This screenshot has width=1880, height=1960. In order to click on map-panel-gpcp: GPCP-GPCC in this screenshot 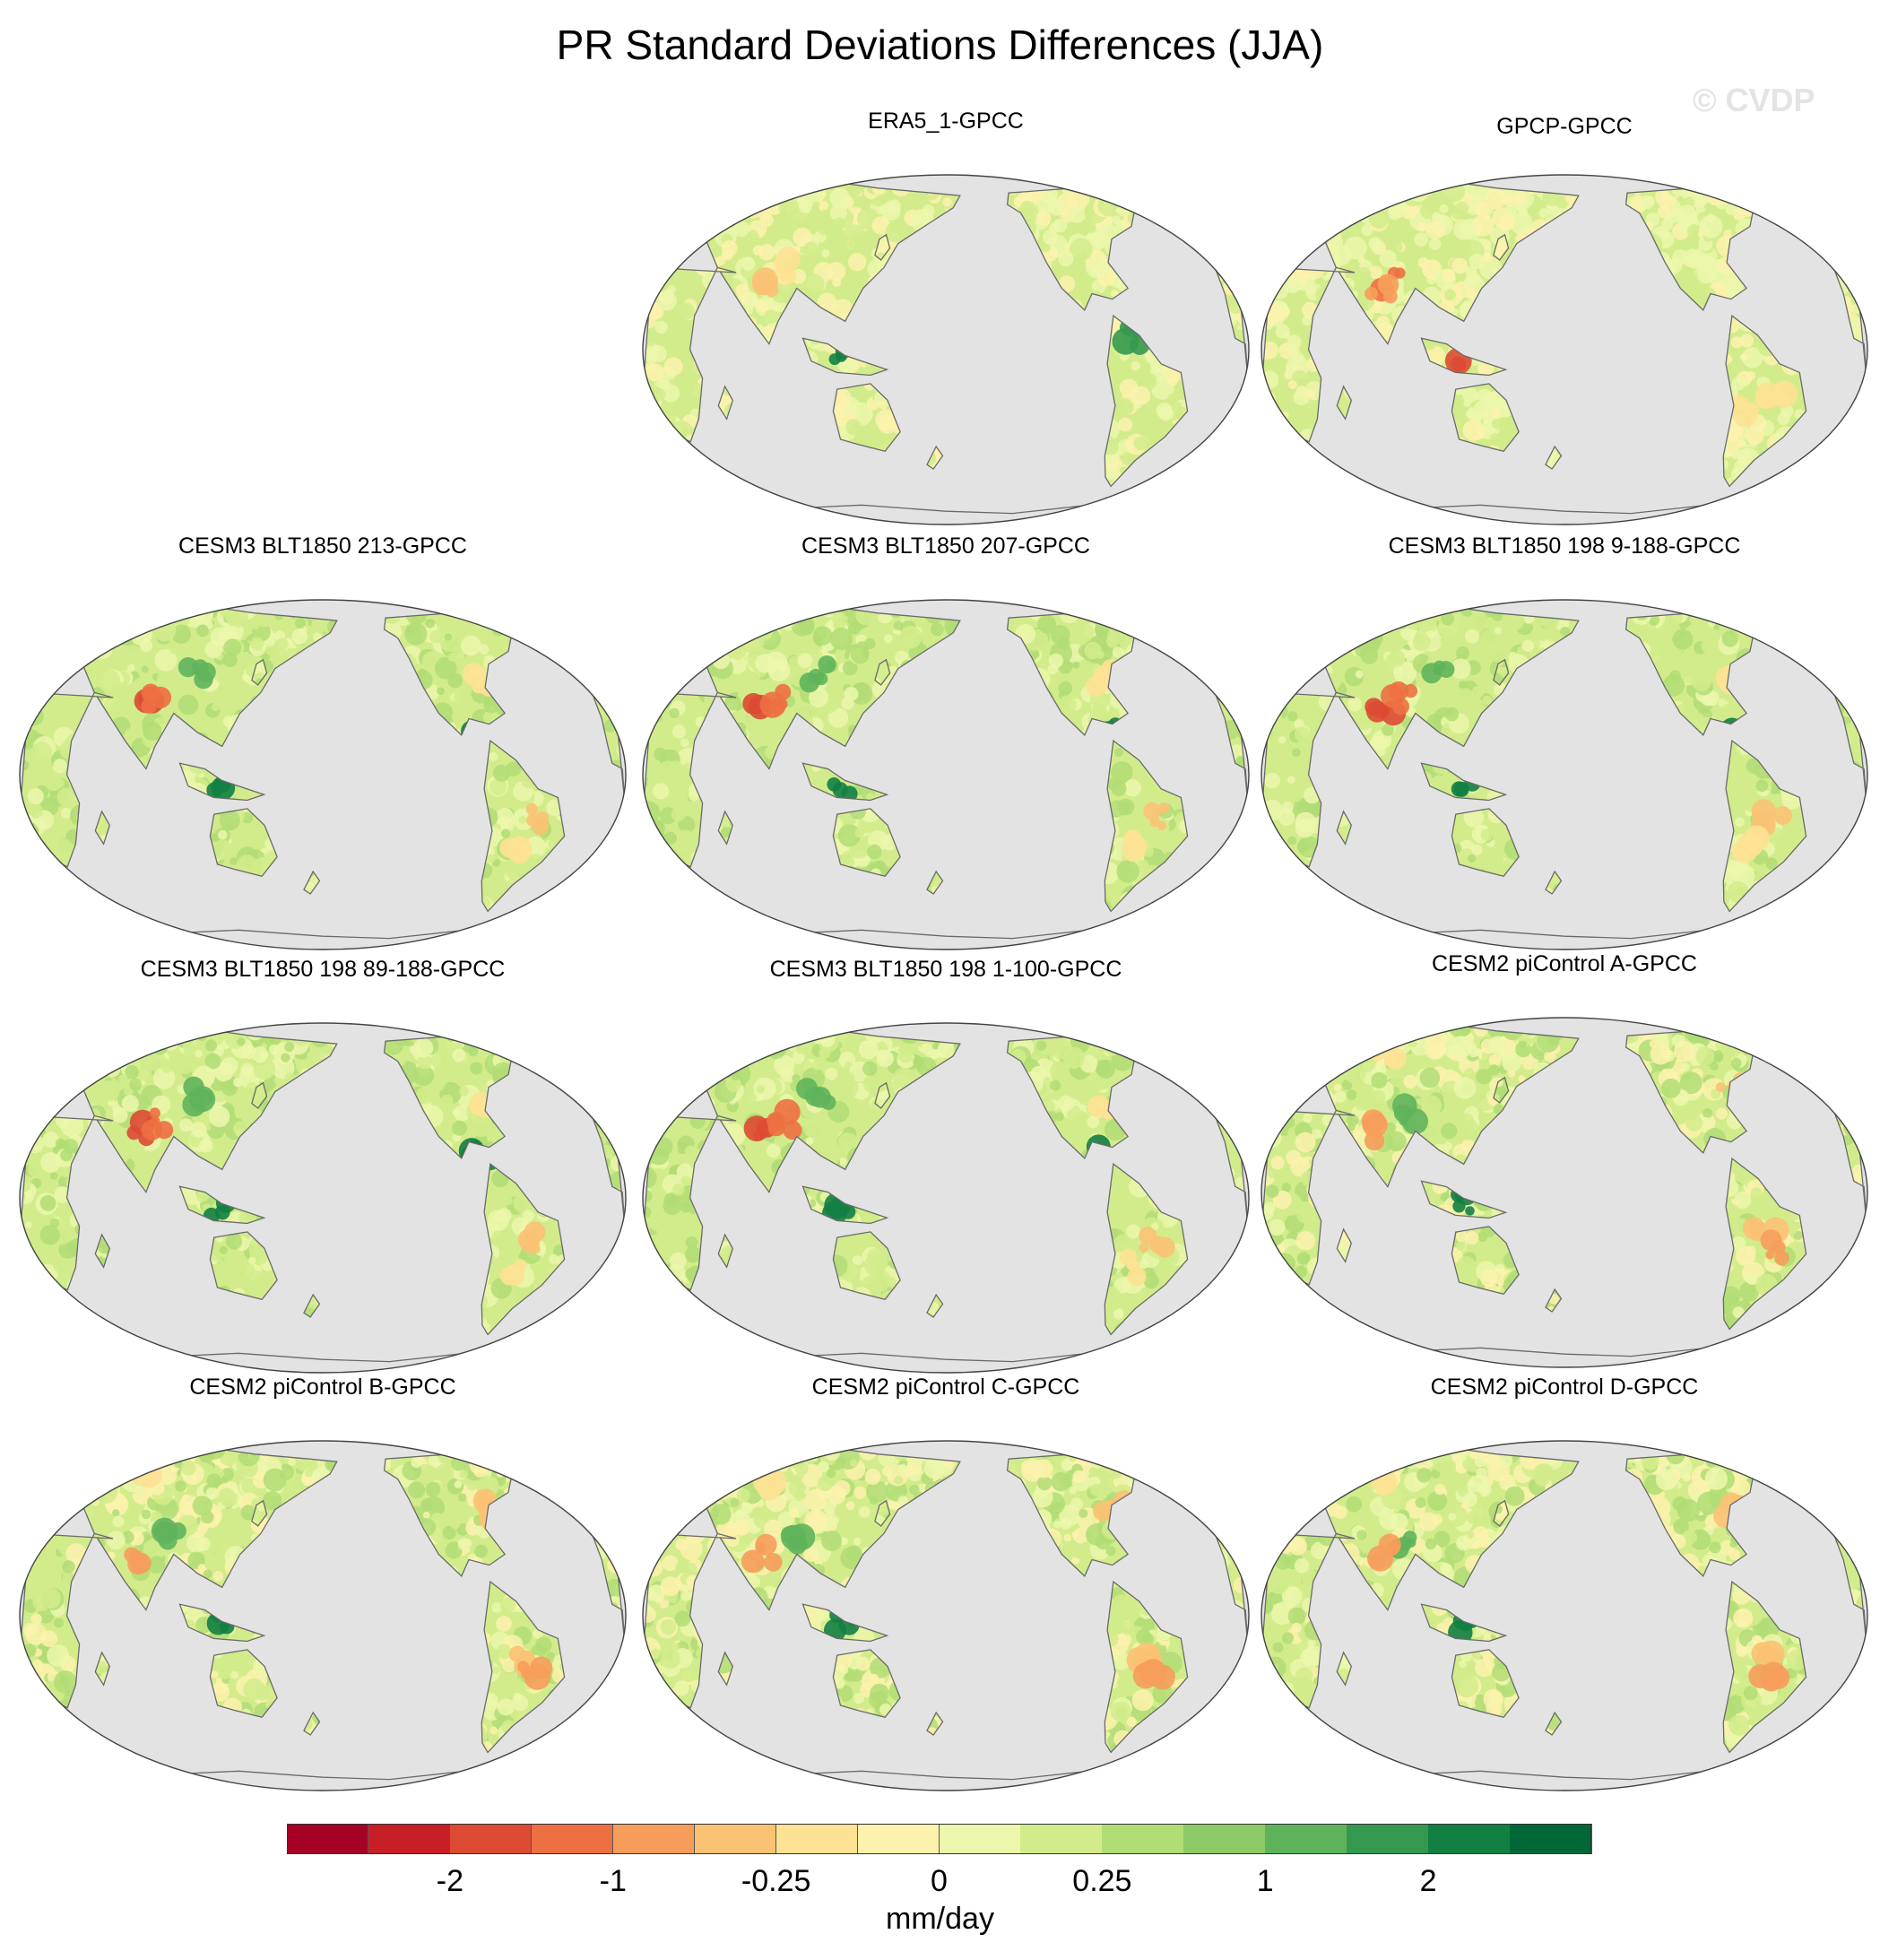, I will do `click(1564, 318)`.